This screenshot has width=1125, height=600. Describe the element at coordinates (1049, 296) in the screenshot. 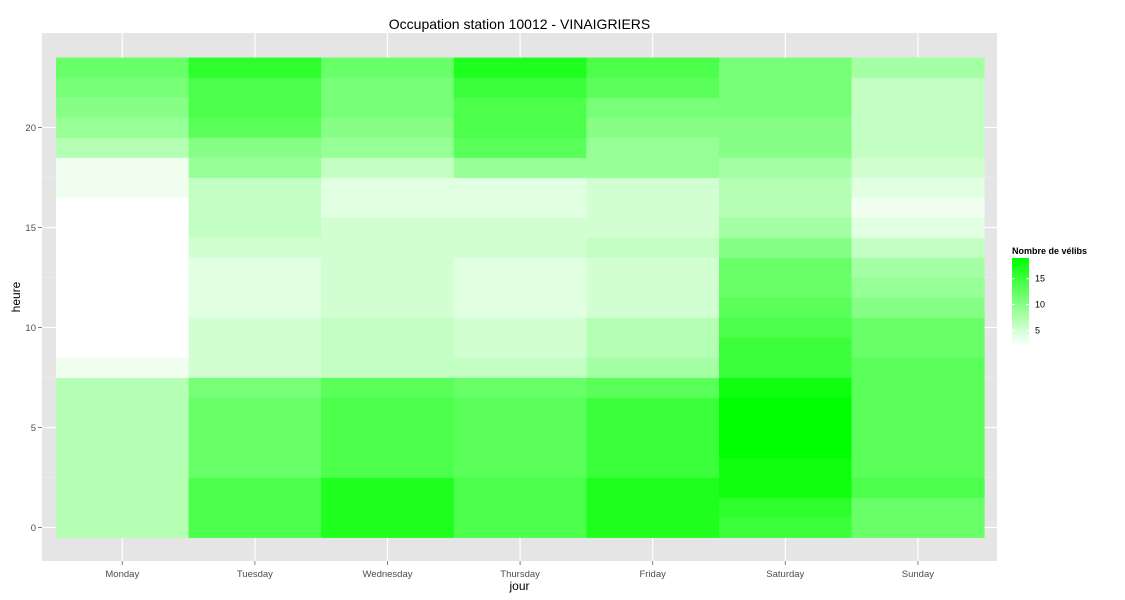

I see `legend: Nombre de vélibs 5 10 15` at that location.